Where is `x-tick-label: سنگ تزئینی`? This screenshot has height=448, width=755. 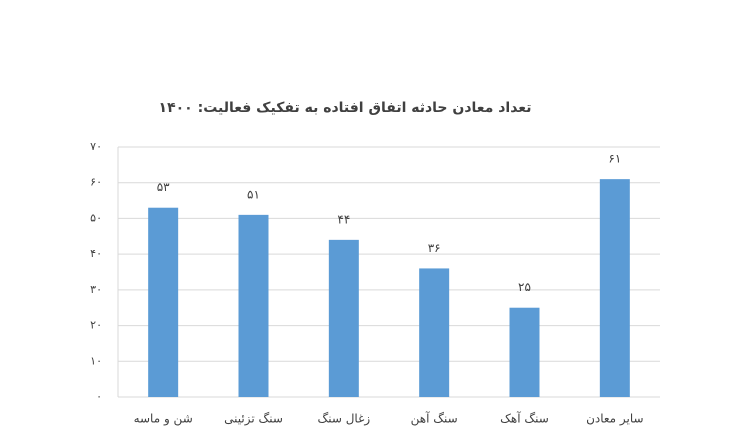 x-tick-label: سنگ تزئینی is located at coordinates (253, 419).